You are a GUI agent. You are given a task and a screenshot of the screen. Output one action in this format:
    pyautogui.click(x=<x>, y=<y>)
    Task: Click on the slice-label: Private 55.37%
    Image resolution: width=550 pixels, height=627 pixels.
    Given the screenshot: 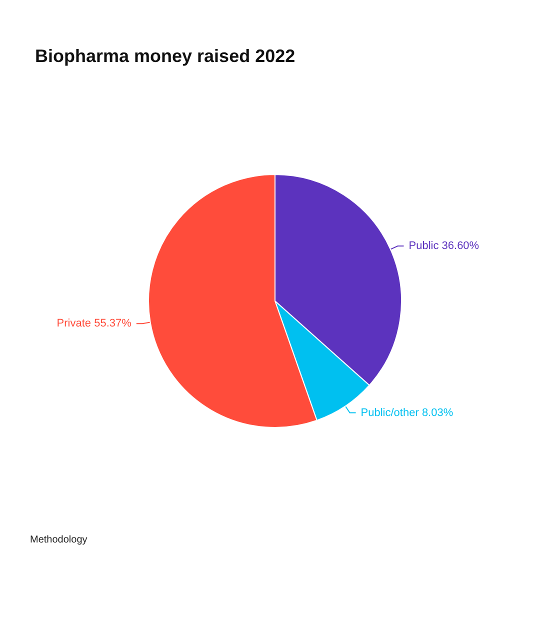 What is the action you would take?
    pyautogui.click(x=94, y=324)
    